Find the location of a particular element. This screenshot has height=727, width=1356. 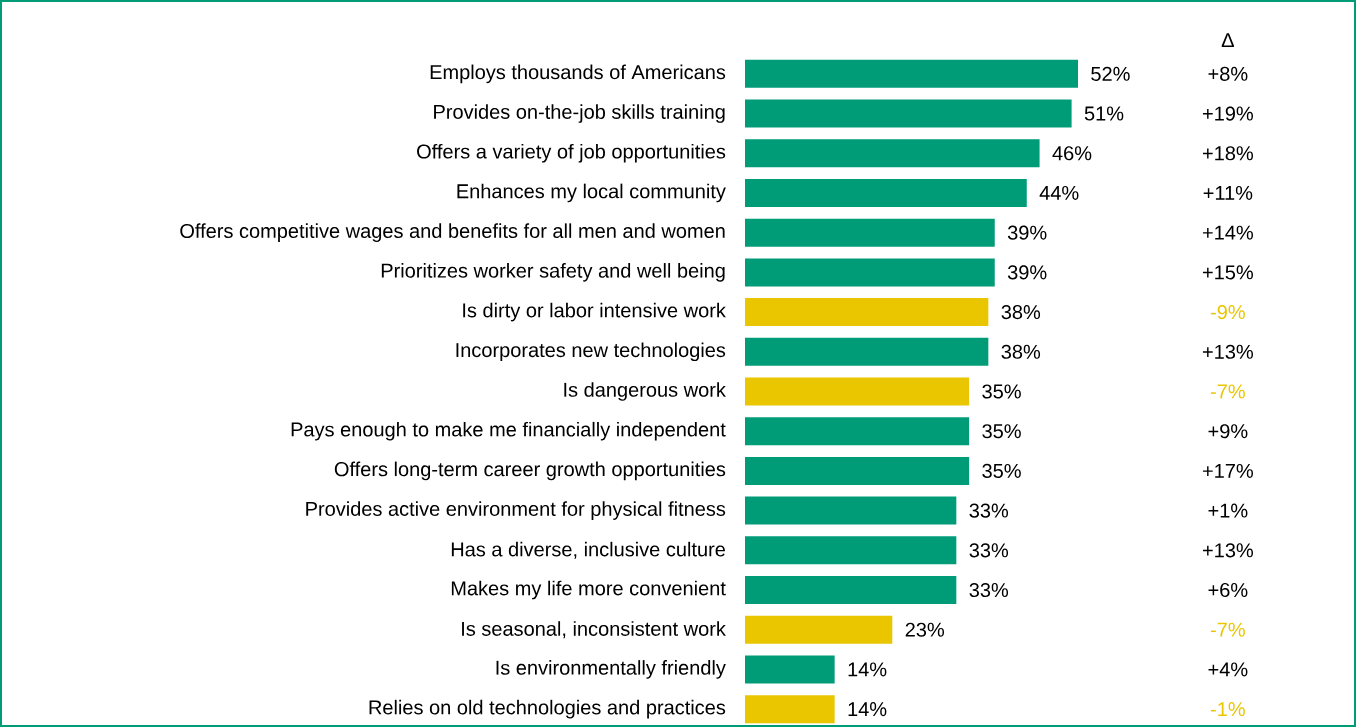

y-tick-label: Offers a variety of job opportunities is located at coordinates (571, 153).